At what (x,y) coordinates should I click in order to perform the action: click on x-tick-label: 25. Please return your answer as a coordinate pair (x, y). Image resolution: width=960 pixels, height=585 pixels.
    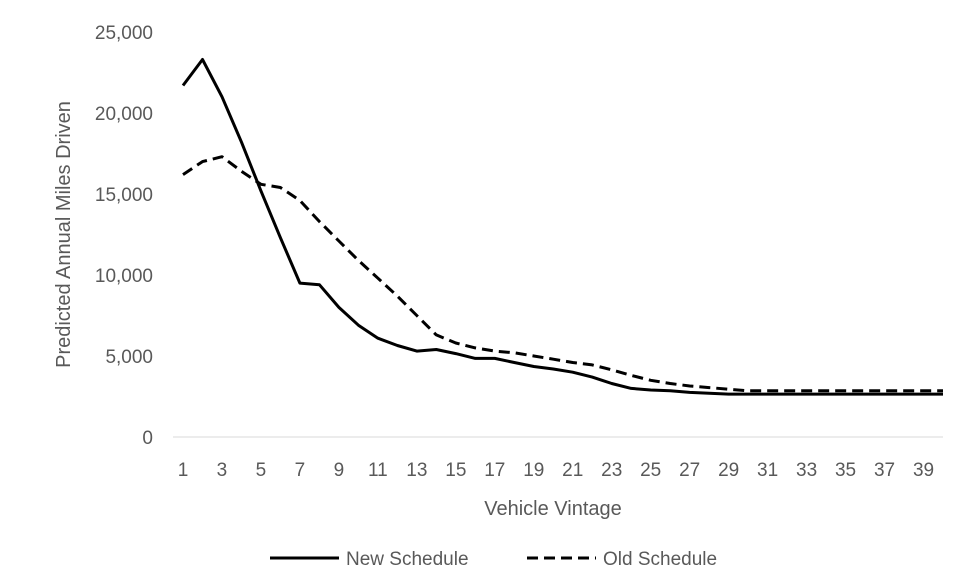
    Looking at the image, I should click on (650, 470).